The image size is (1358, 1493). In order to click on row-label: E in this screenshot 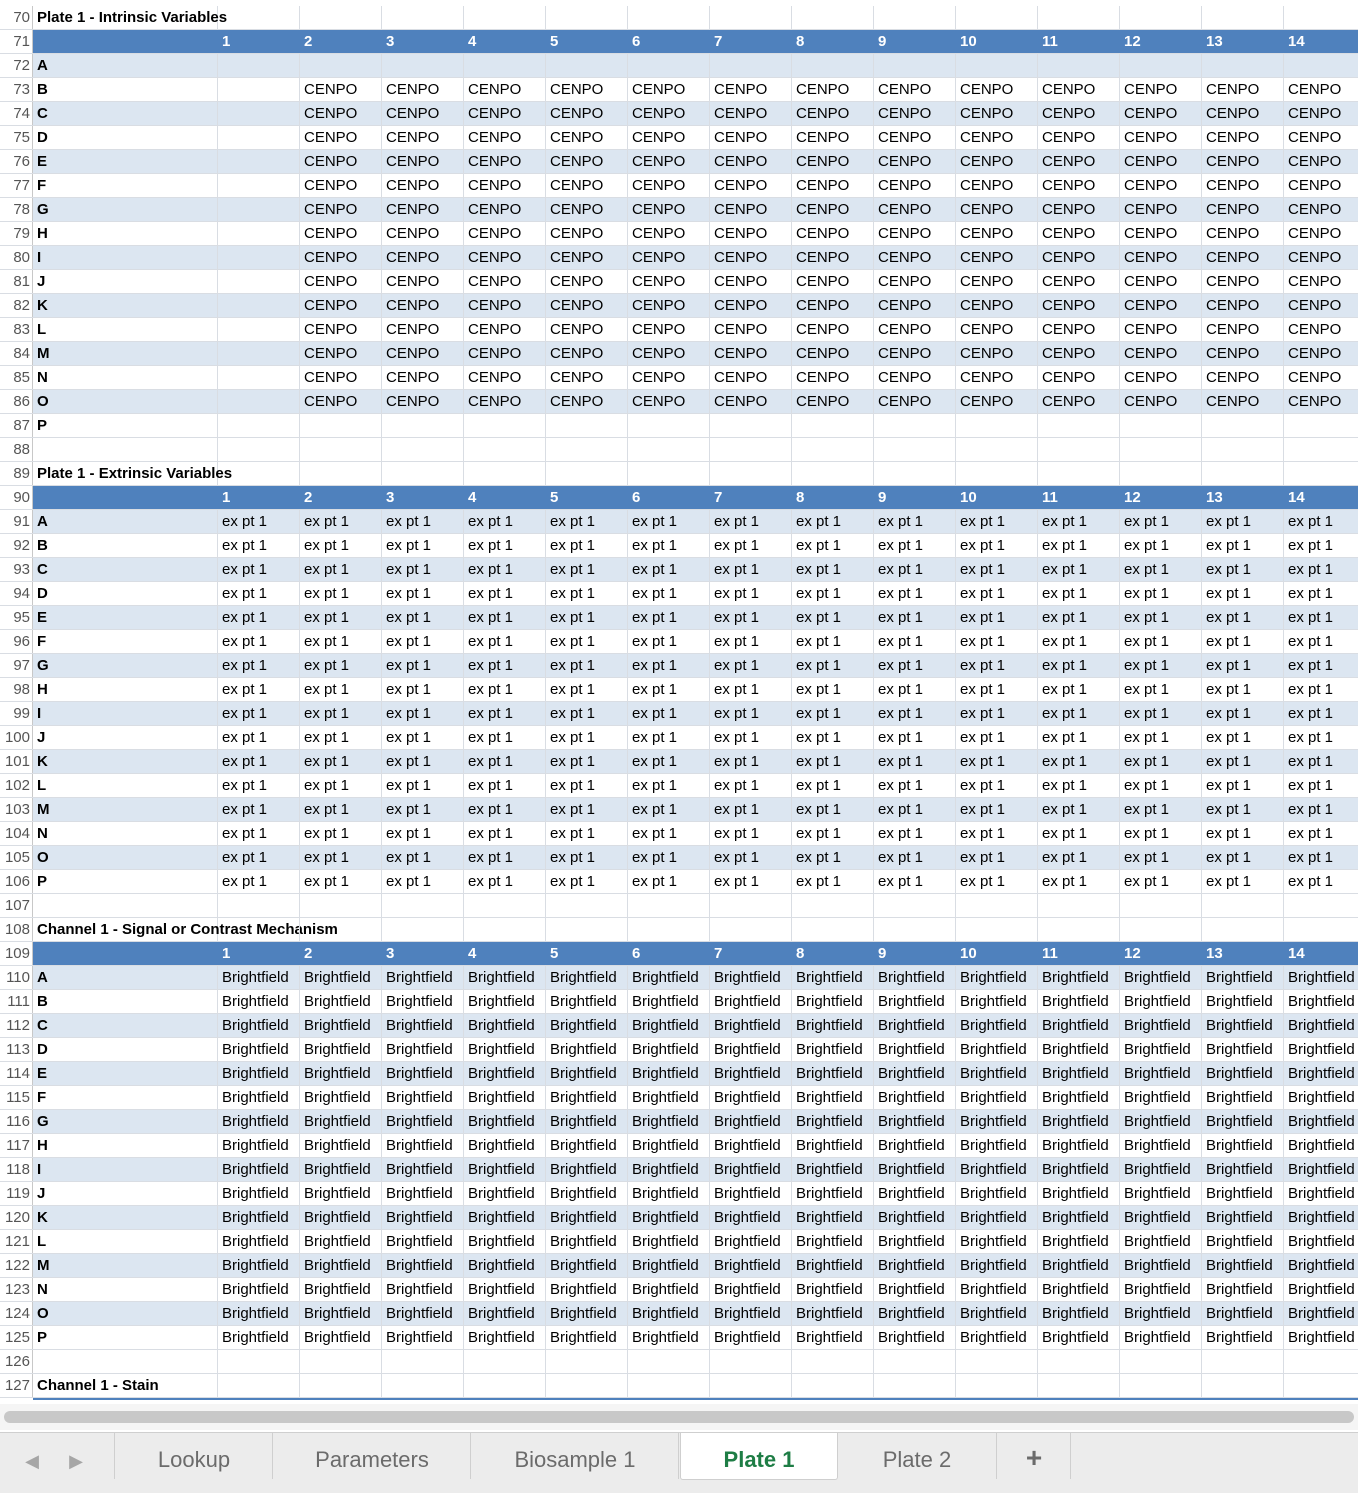, I will do `click(125, 161)`.